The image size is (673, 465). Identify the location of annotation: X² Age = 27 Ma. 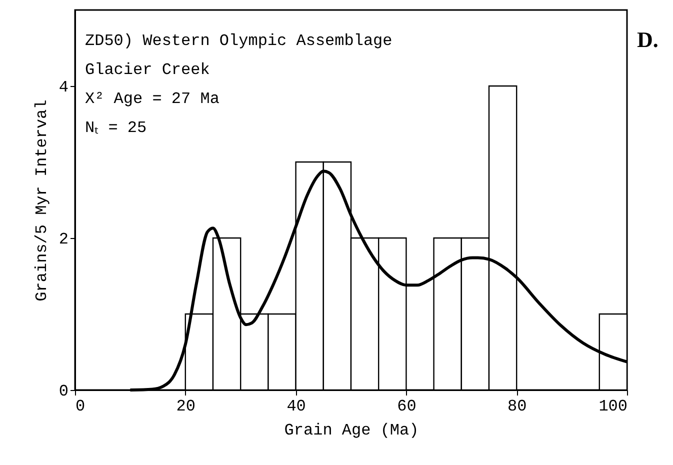
(152, 99).